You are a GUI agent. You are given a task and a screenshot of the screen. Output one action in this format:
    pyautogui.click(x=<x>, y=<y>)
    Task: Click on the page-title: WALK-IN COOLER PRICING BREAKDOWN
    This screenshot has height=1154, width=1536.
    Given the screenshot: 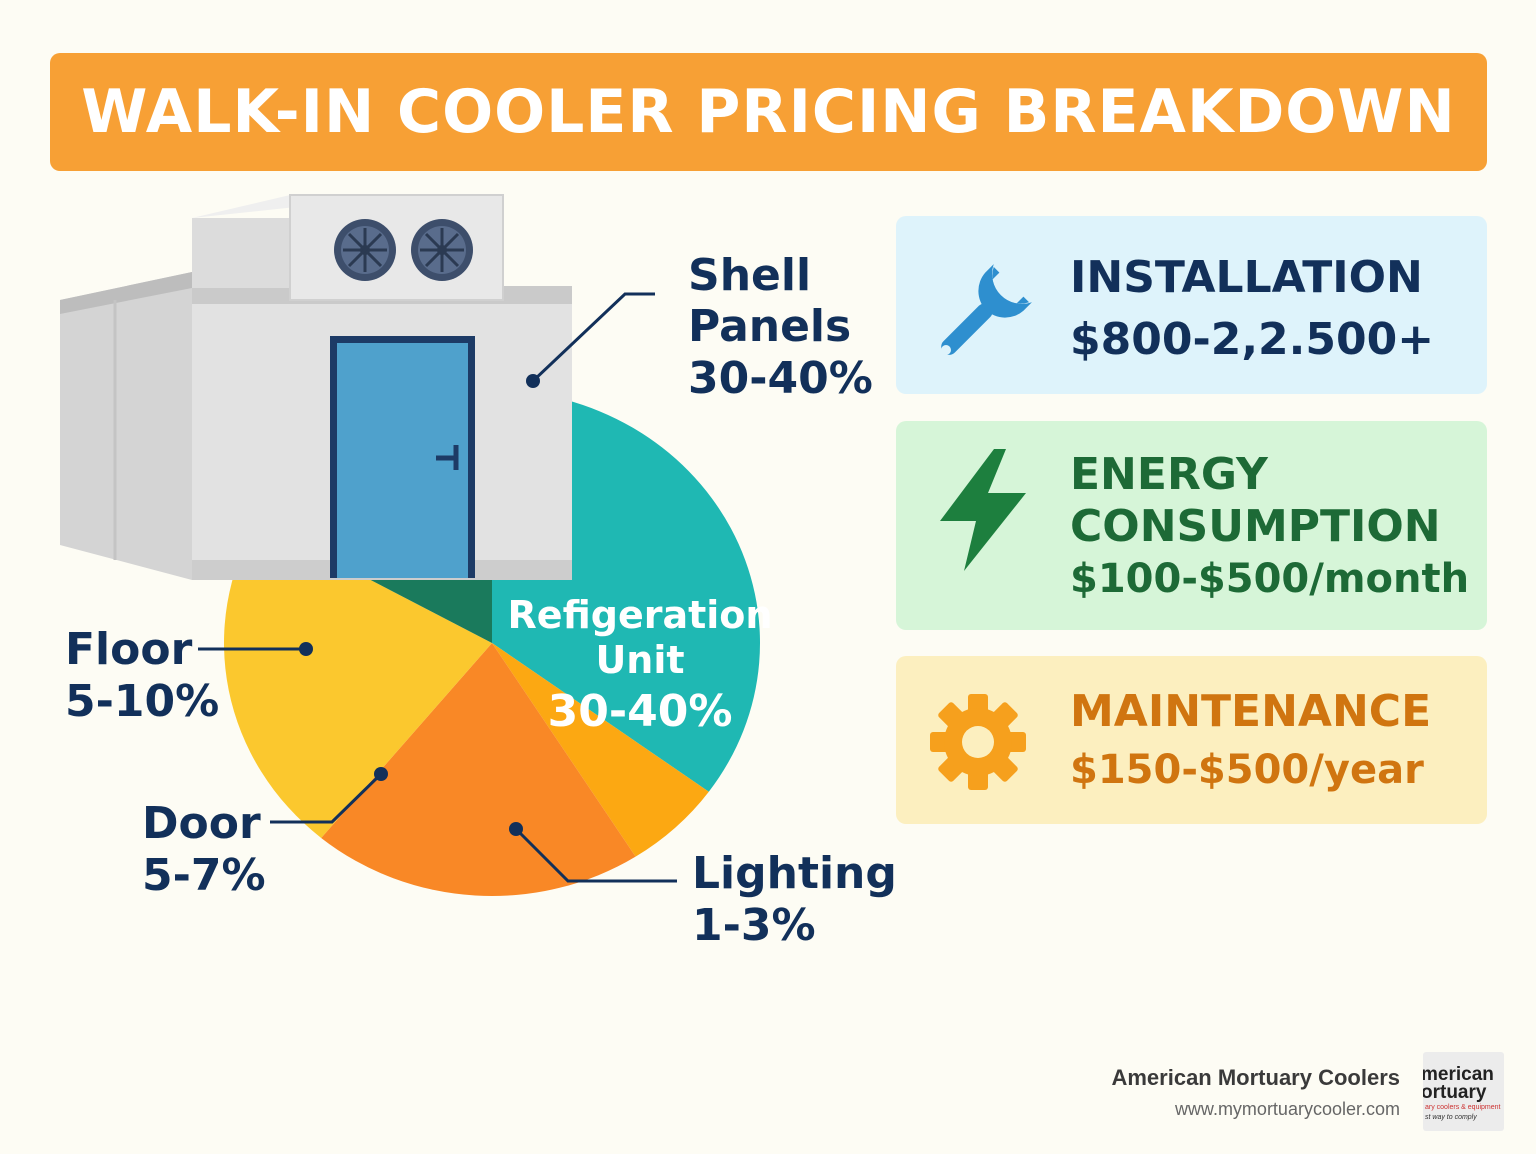 What is the action you would take?
    pyautogui.click(x=768, y=112)
    